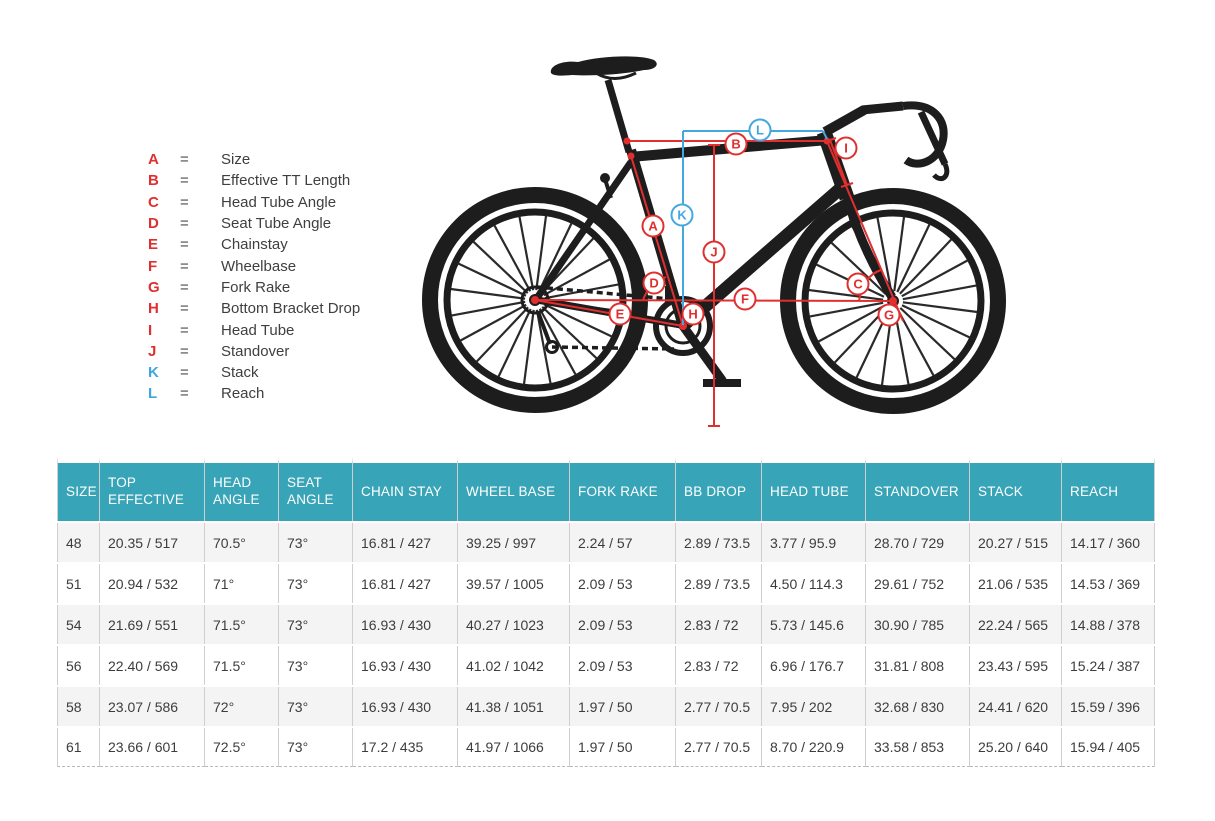  What do you see at coordinates (254, 329) in the screenshot?
I see `legend-row: I = Head Tube` at bounding box center [254, 329].